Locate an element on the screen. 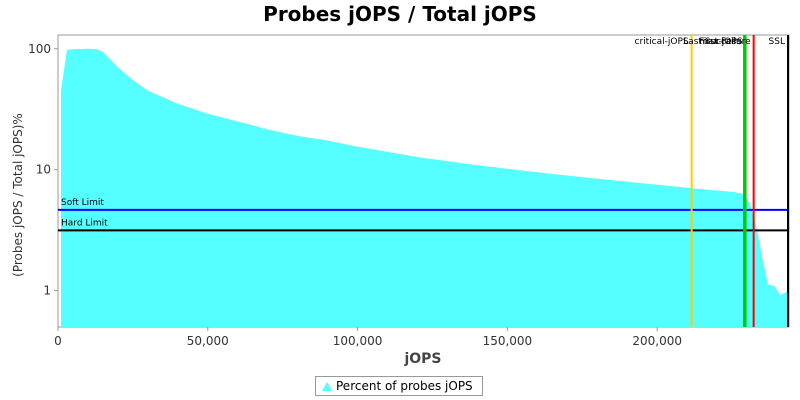  x-axis-label: jOPS is located at coordinates (422, 359).